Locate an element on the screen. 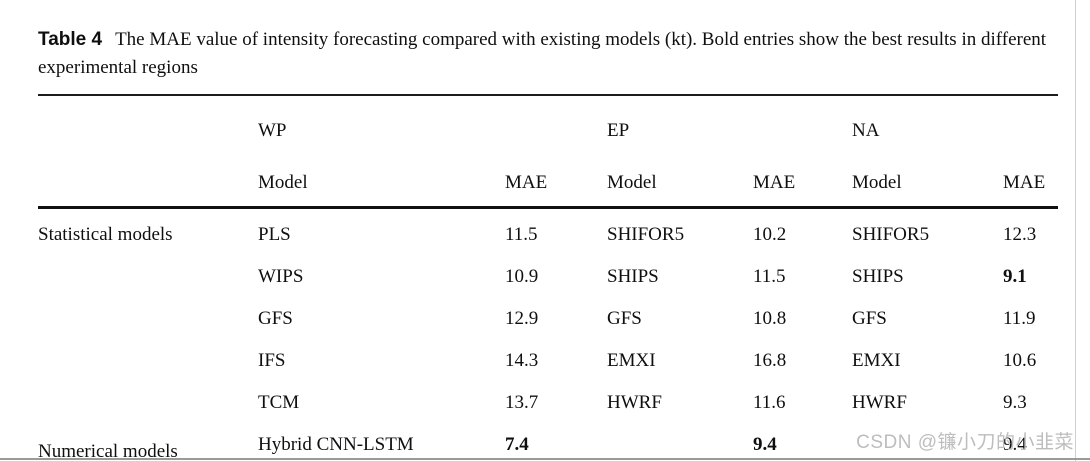 The width and height of the screenshot is (1090, 461). table-row: IFS 14.3 EMXI 16.8 EMXI 10.6 is located at coordinates (548, 356).